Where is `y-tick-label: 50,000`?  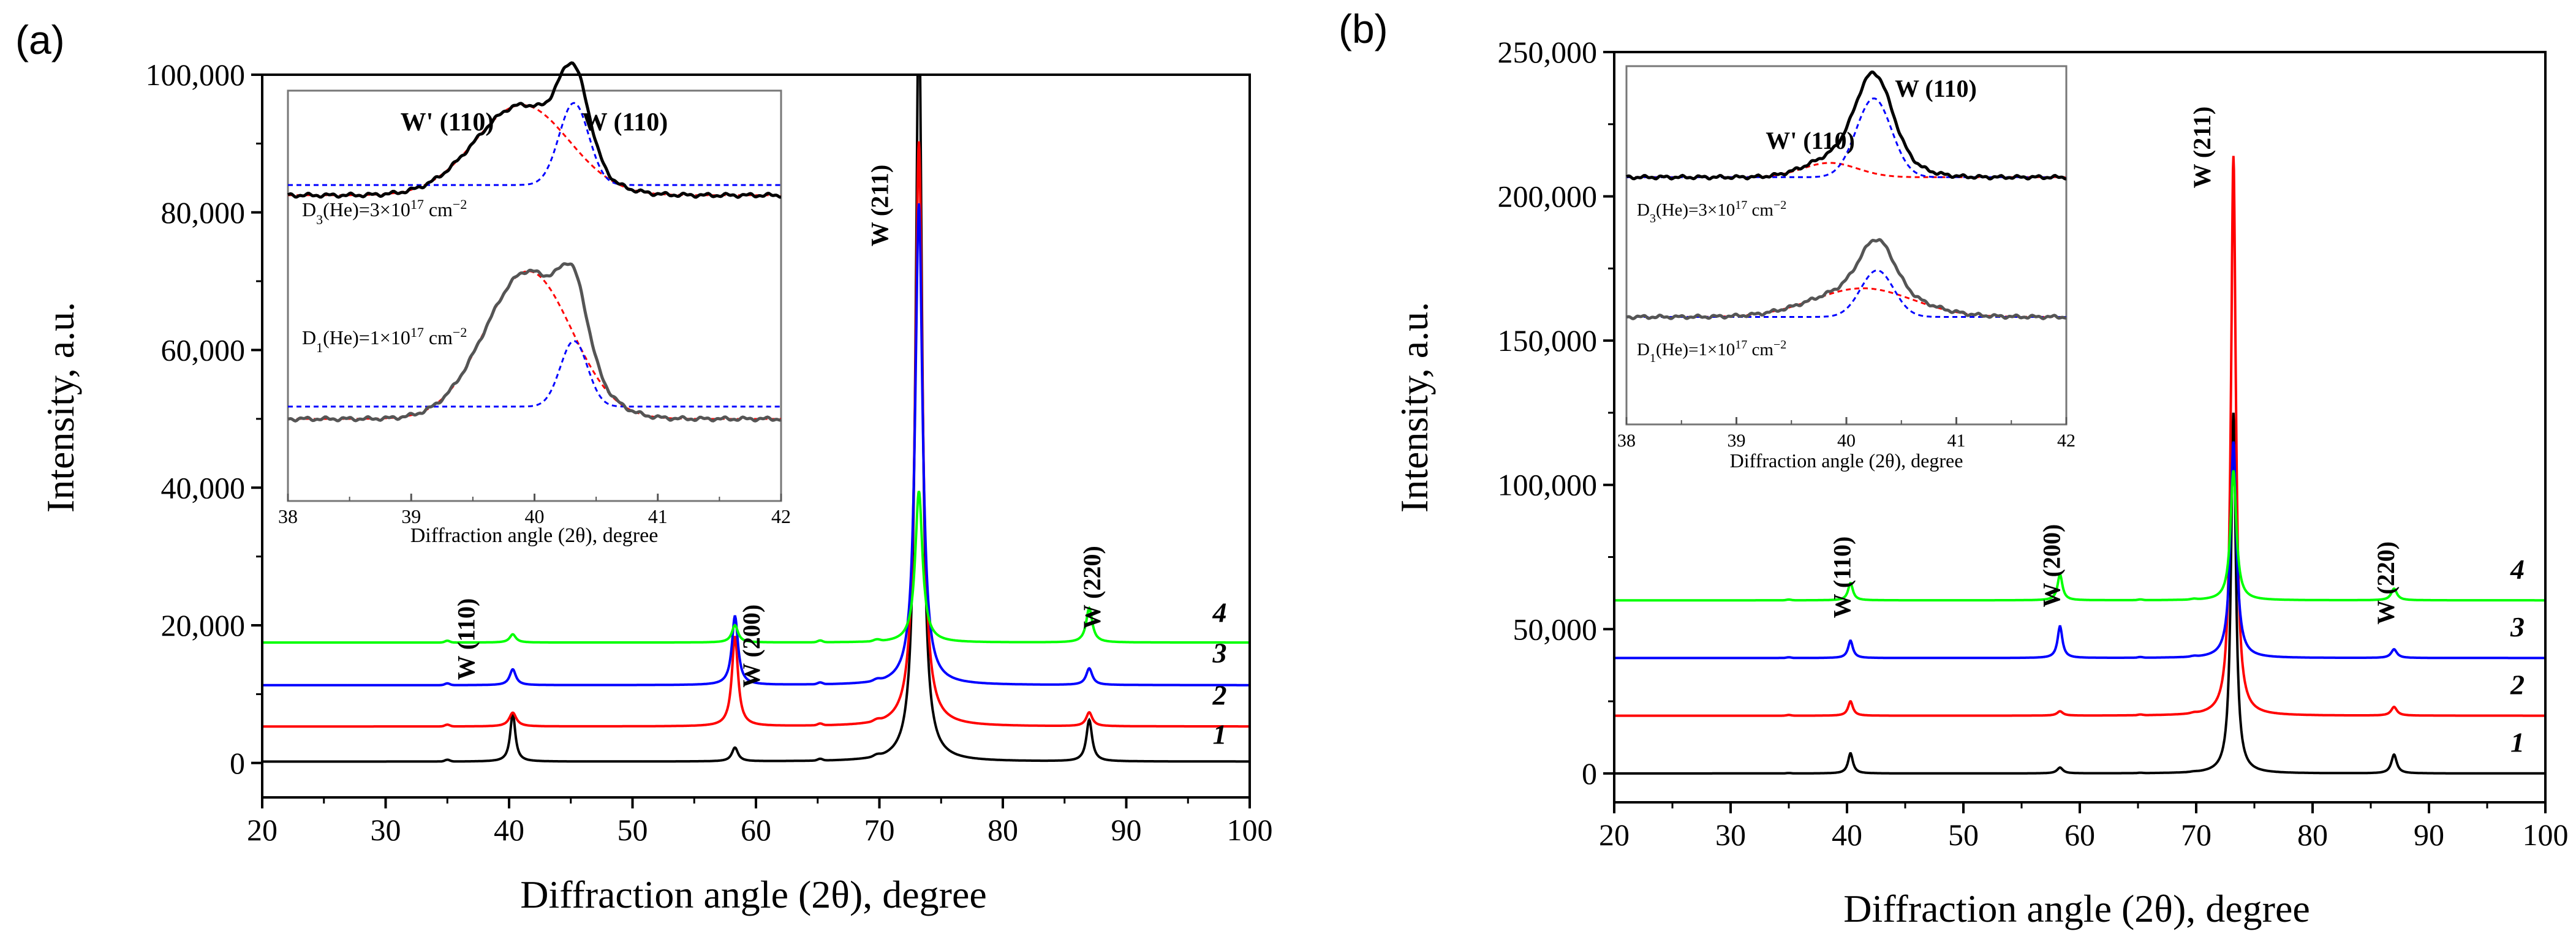
y-tick-label: 50,000 is located at coordinates (1555, 629).